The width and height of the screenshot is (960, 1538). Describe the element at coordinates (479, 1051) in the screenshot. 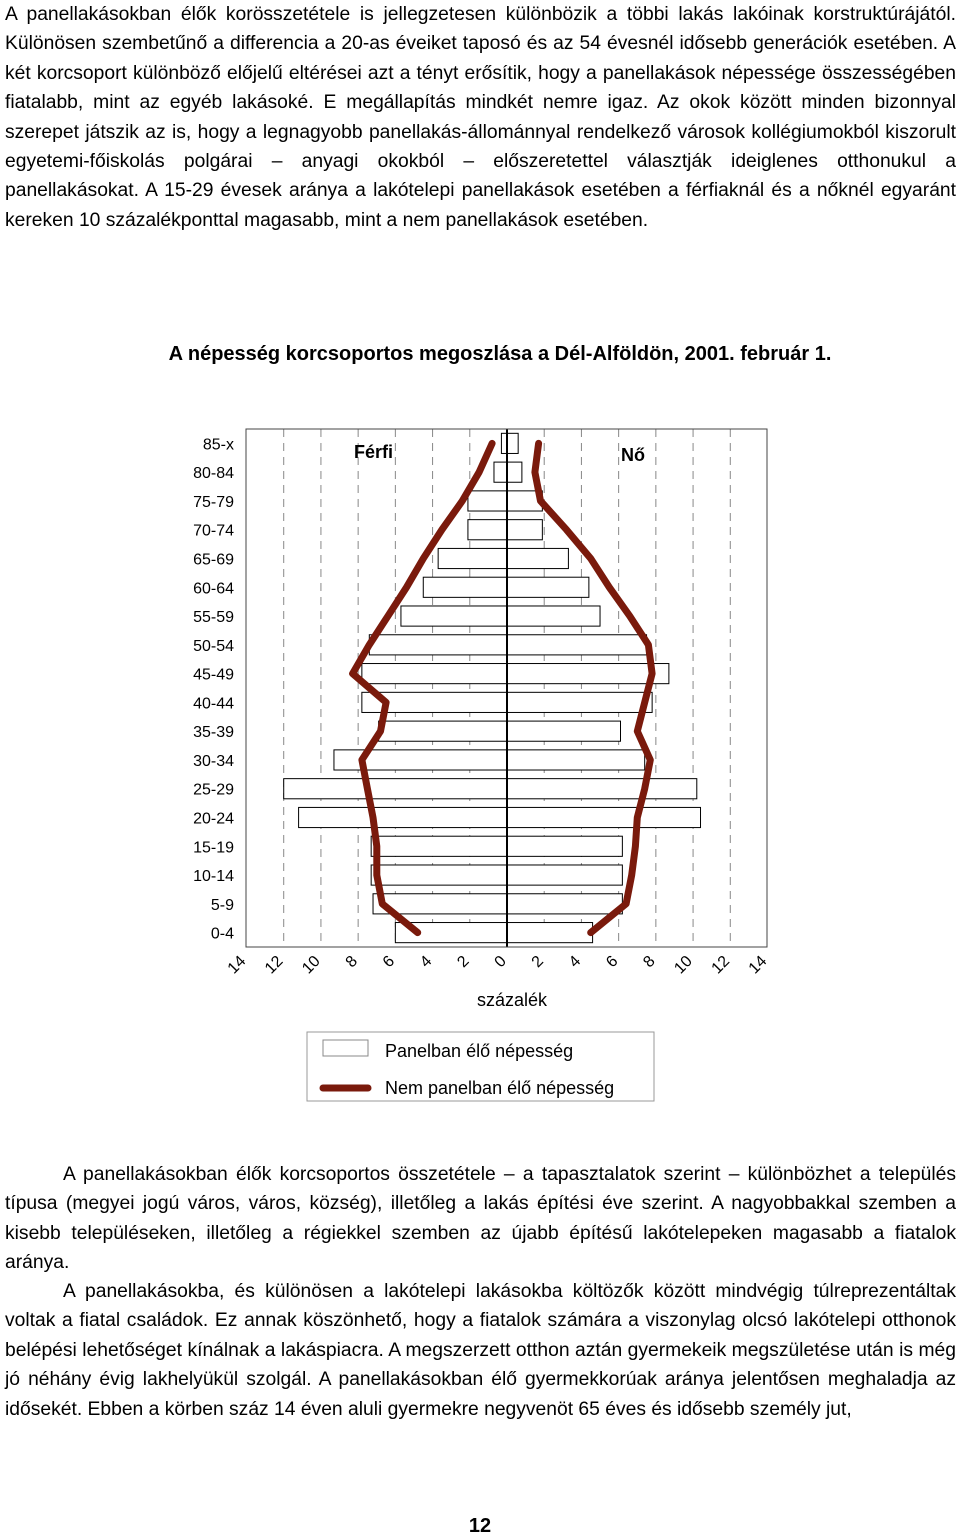

I see `legend-label-panel: Panelban élő népesség` at that location.